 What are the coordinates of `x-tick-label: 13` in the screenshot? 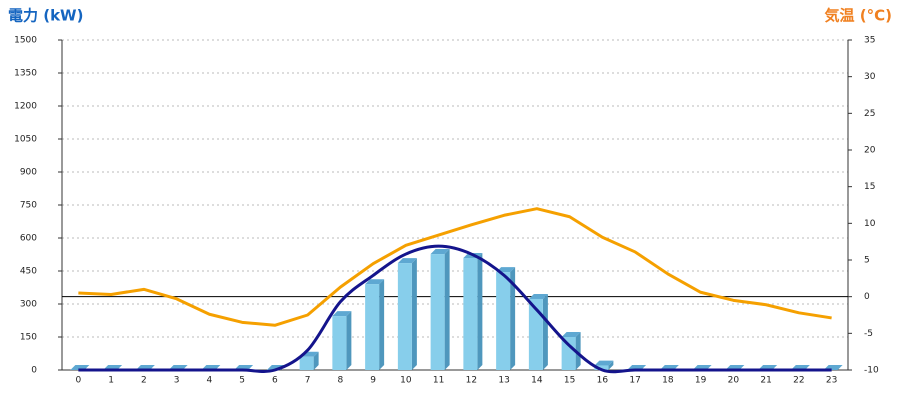 It's located at (503, 381).